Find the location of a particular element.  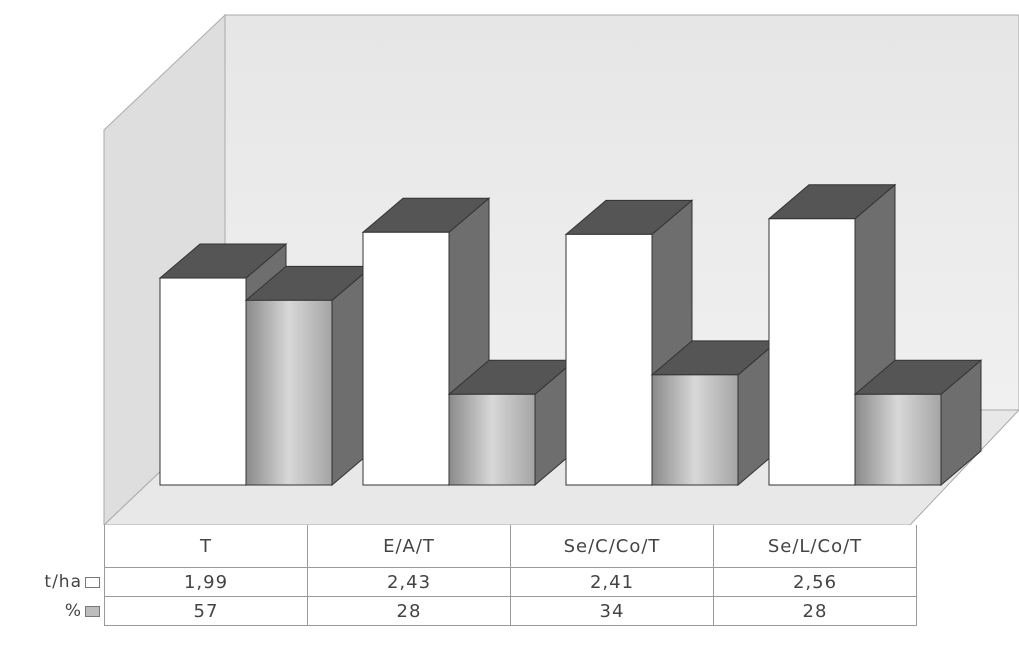

bar-percent-Se-L-Co-T is located at coordinates (918, 423).